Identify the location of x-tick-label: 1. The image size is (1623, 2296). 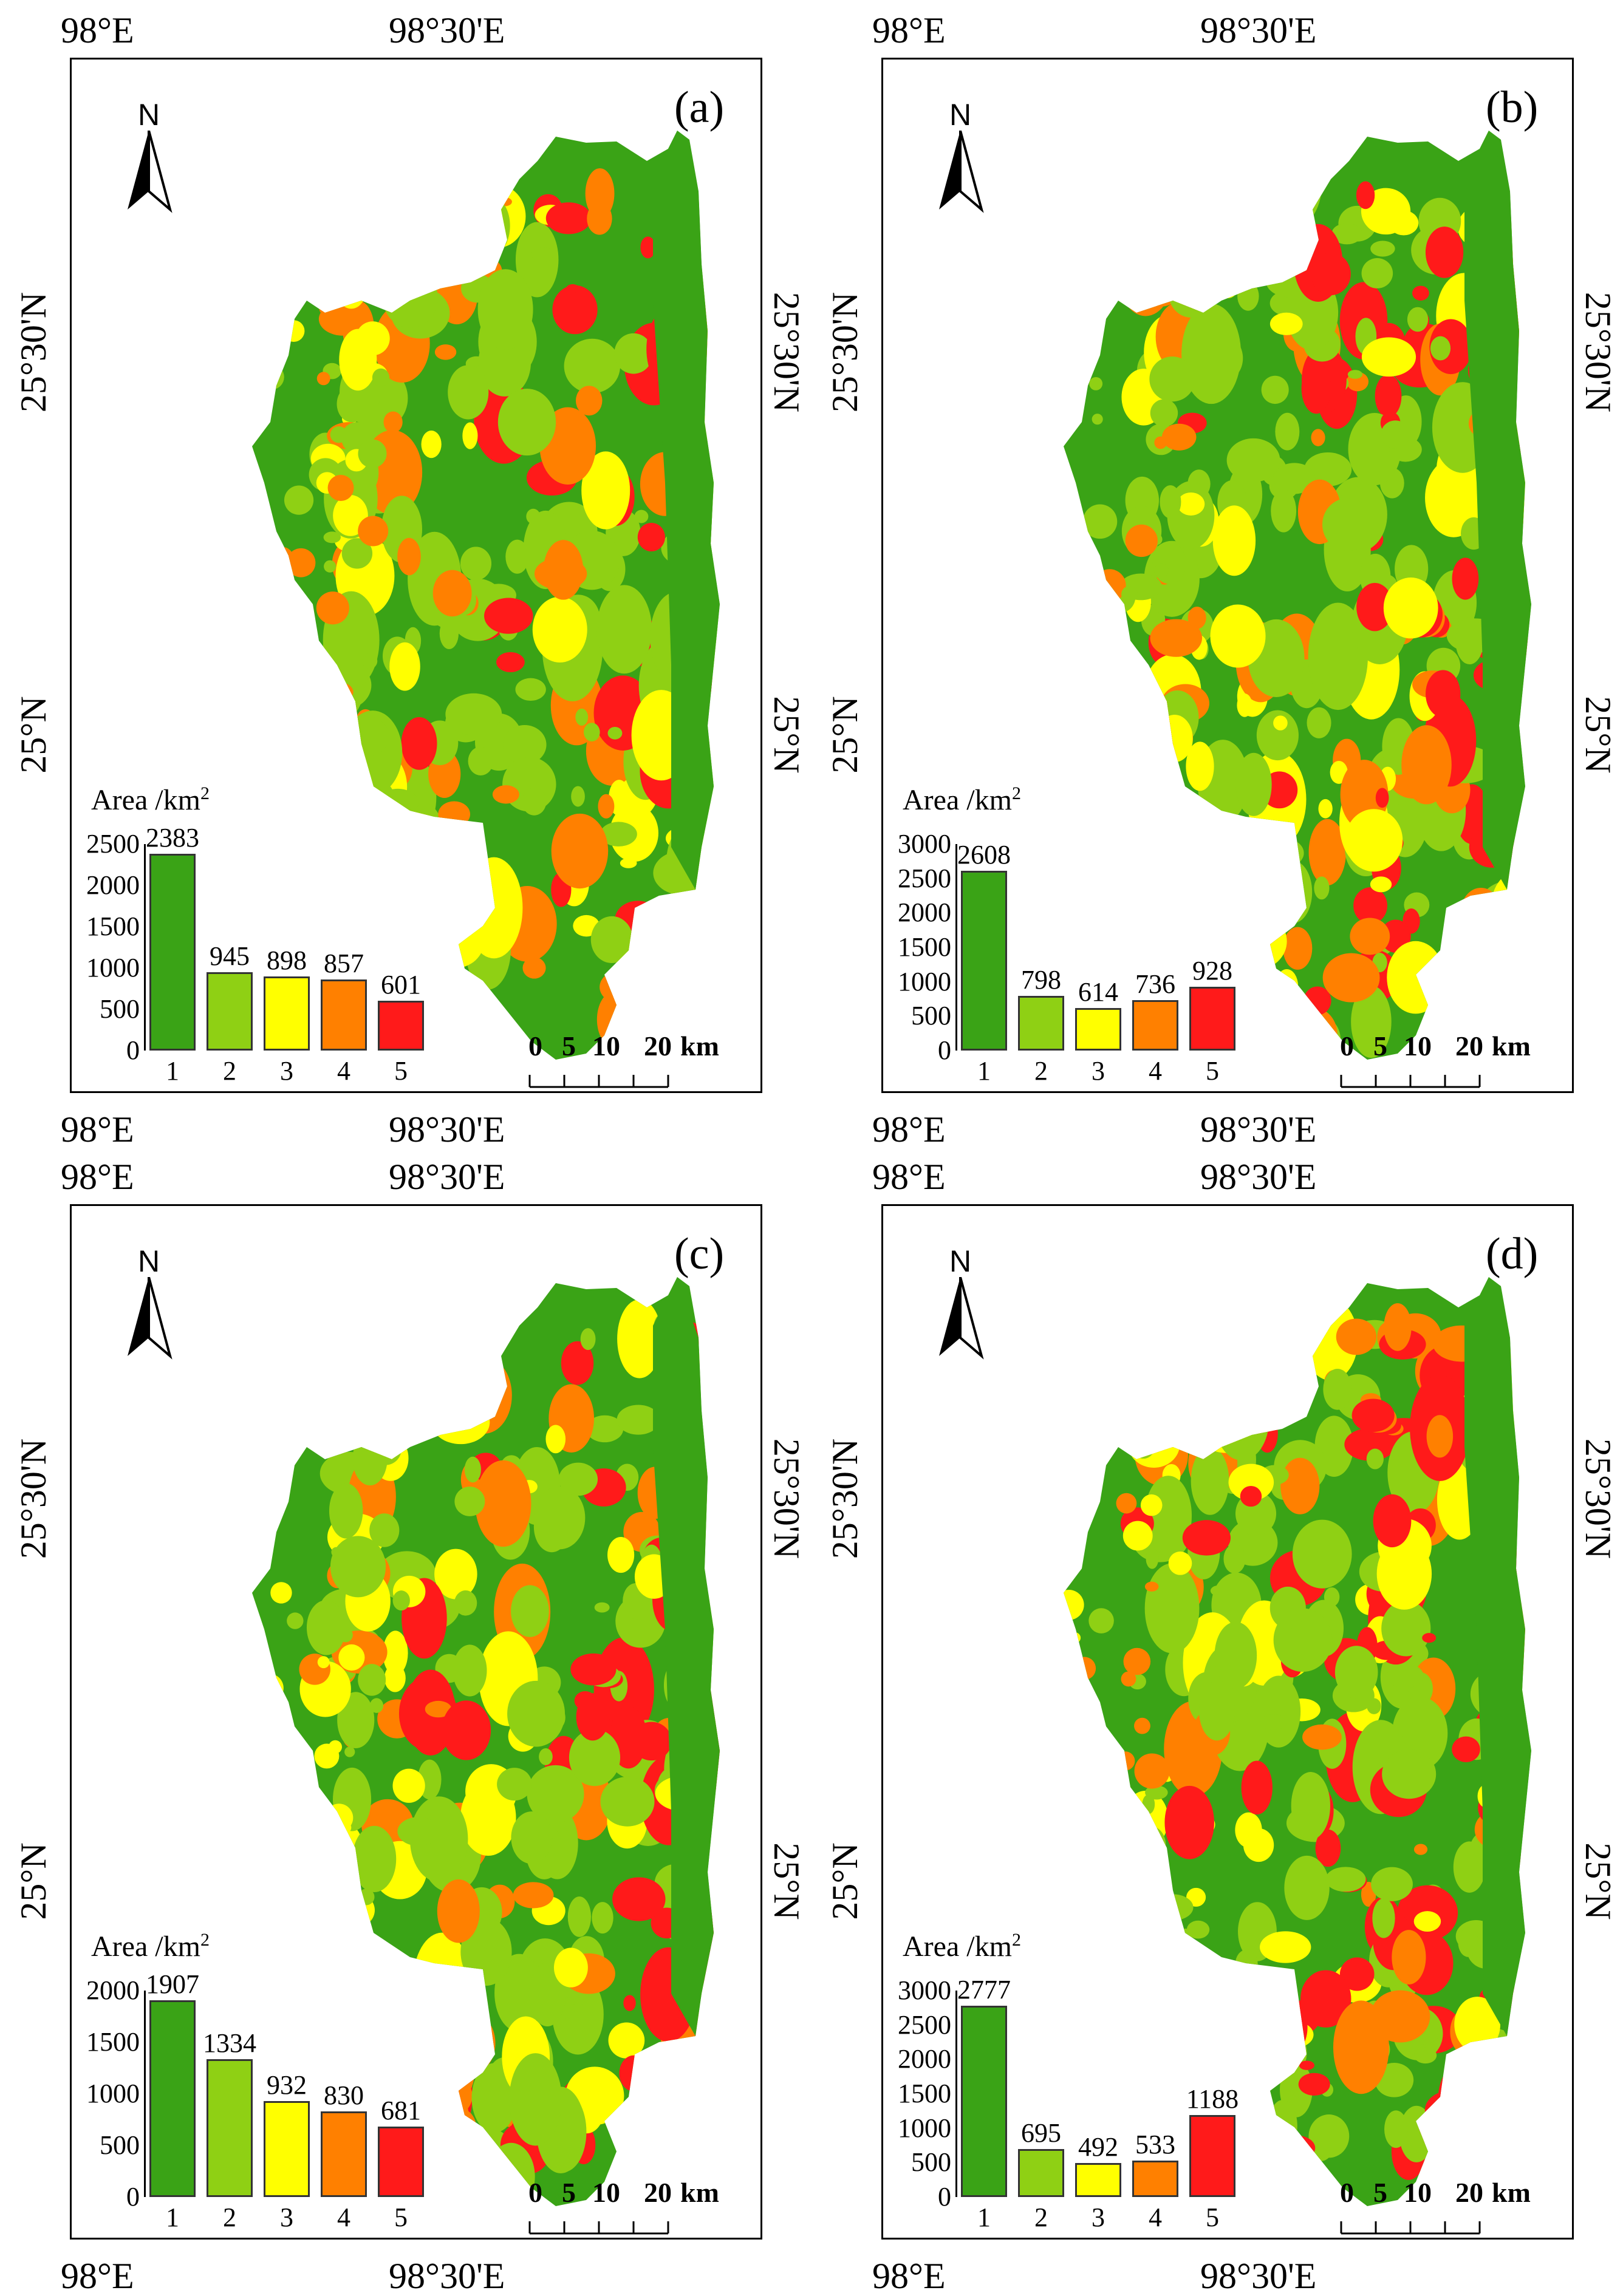
(172, 1071).